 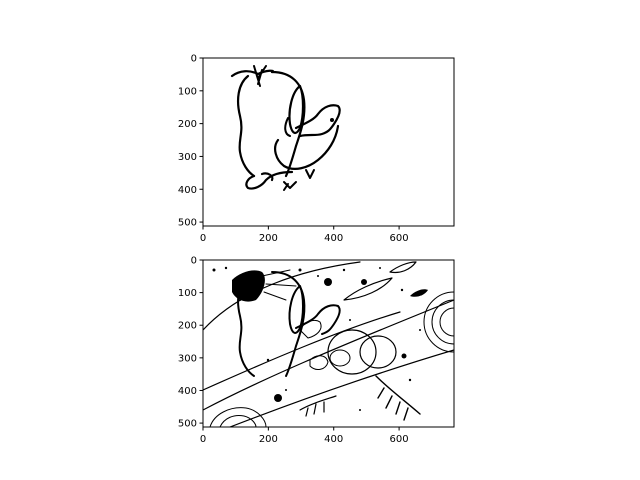 I want to click on top-sketch-image, so click(x=285, y=128).